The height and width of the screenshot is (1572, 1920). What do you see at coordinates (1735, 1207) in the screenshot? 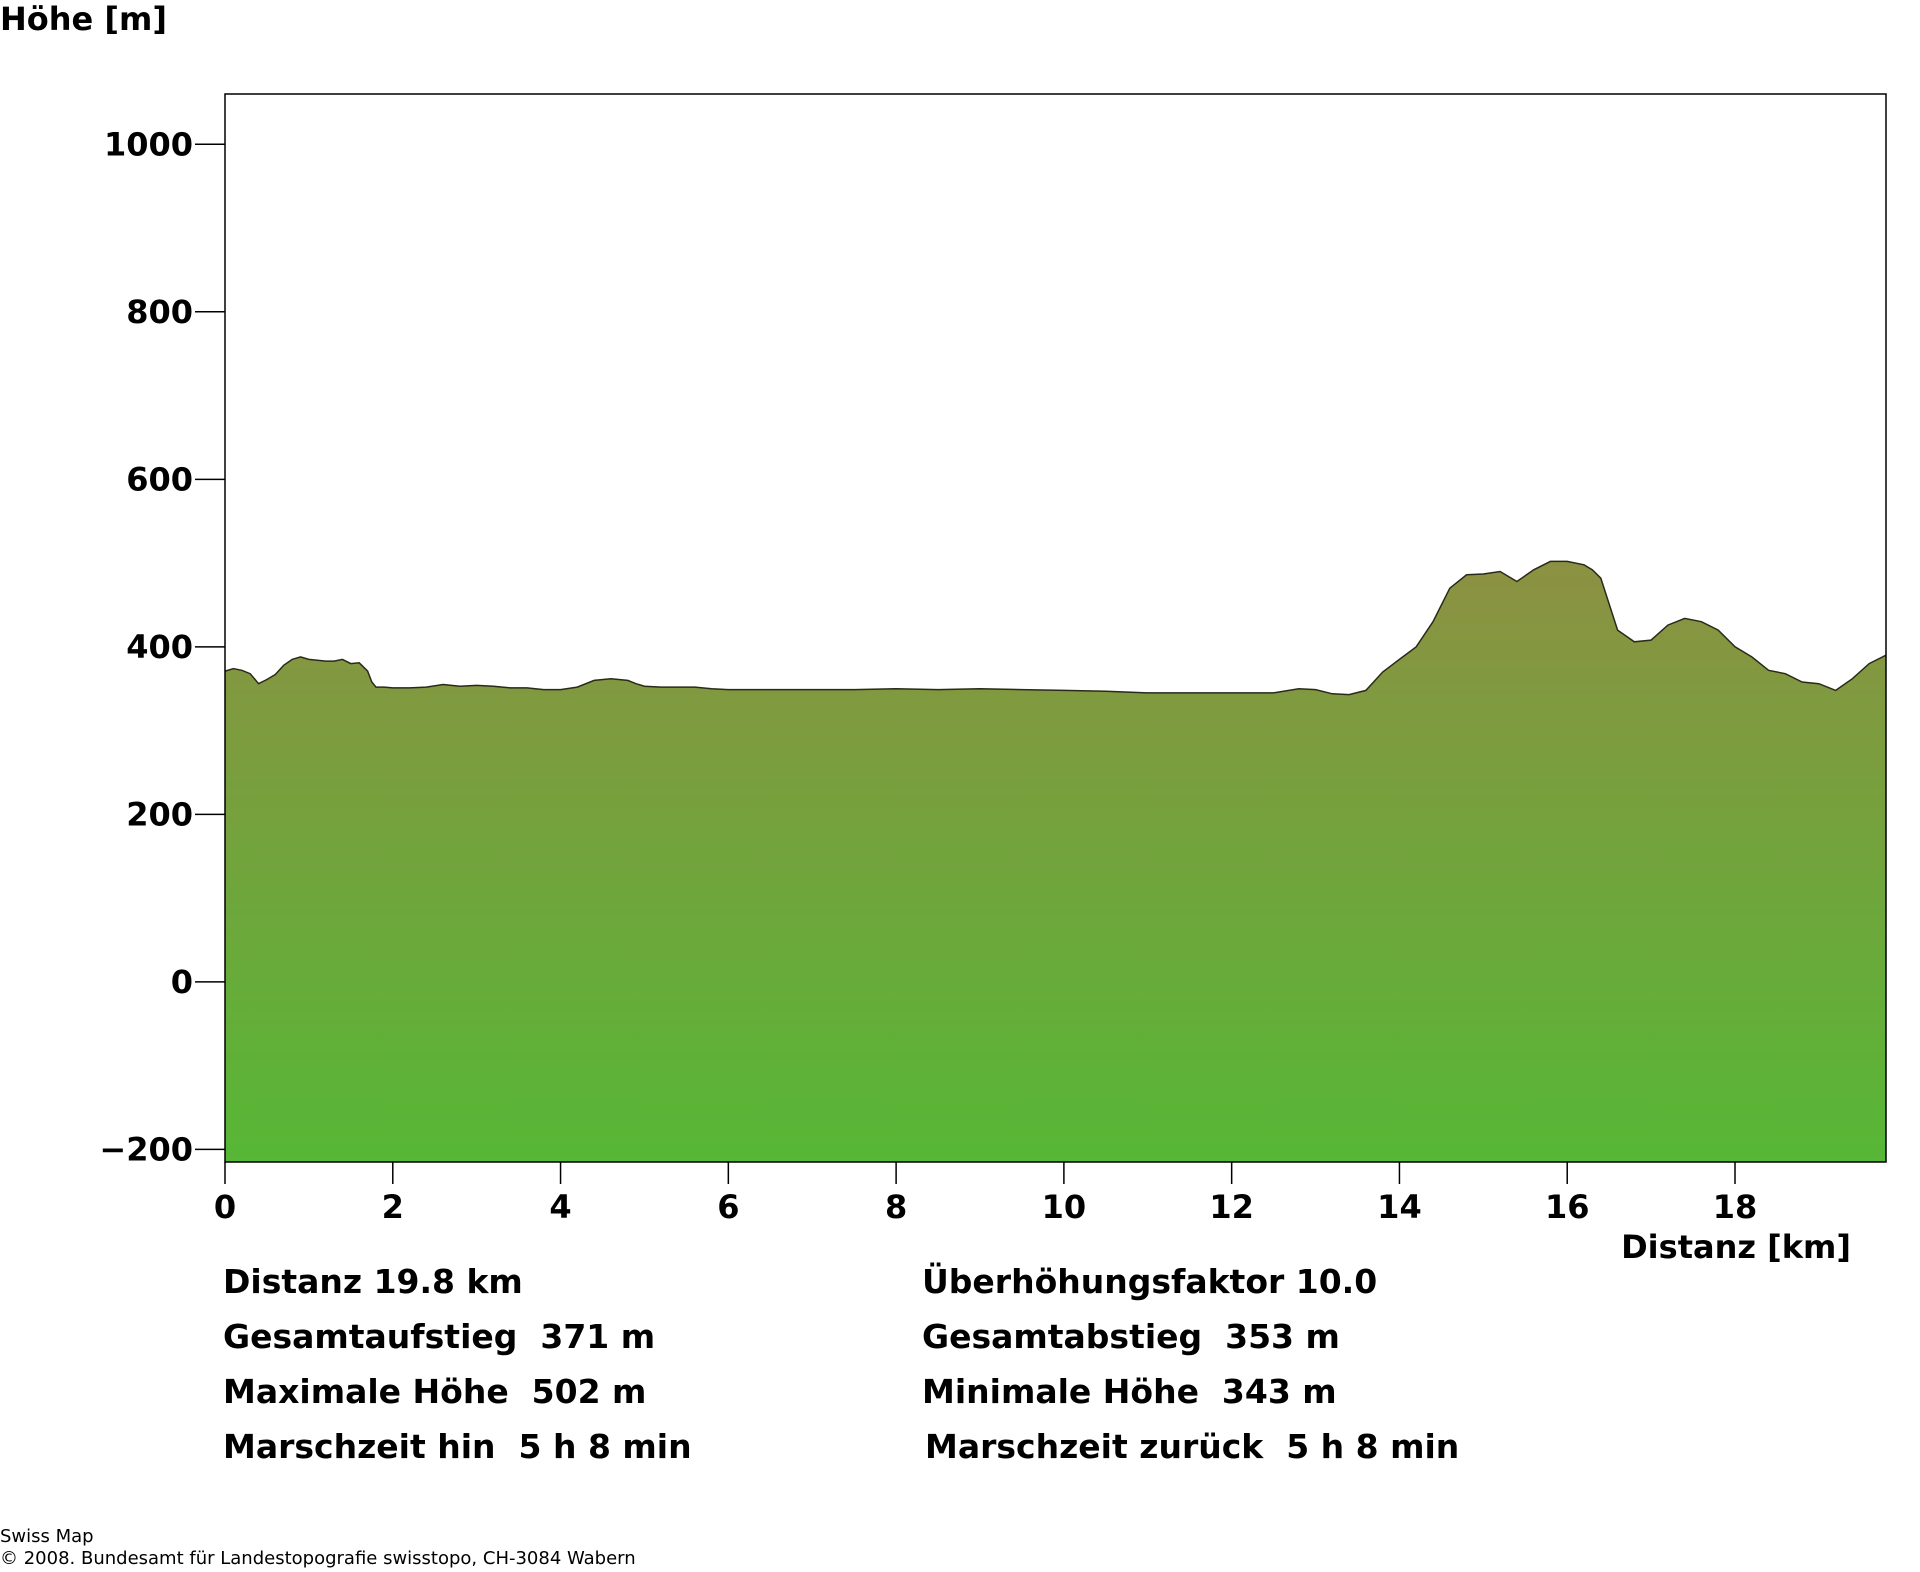
I see `x-tick-label: 18` at bounding box center [1735, 1207].